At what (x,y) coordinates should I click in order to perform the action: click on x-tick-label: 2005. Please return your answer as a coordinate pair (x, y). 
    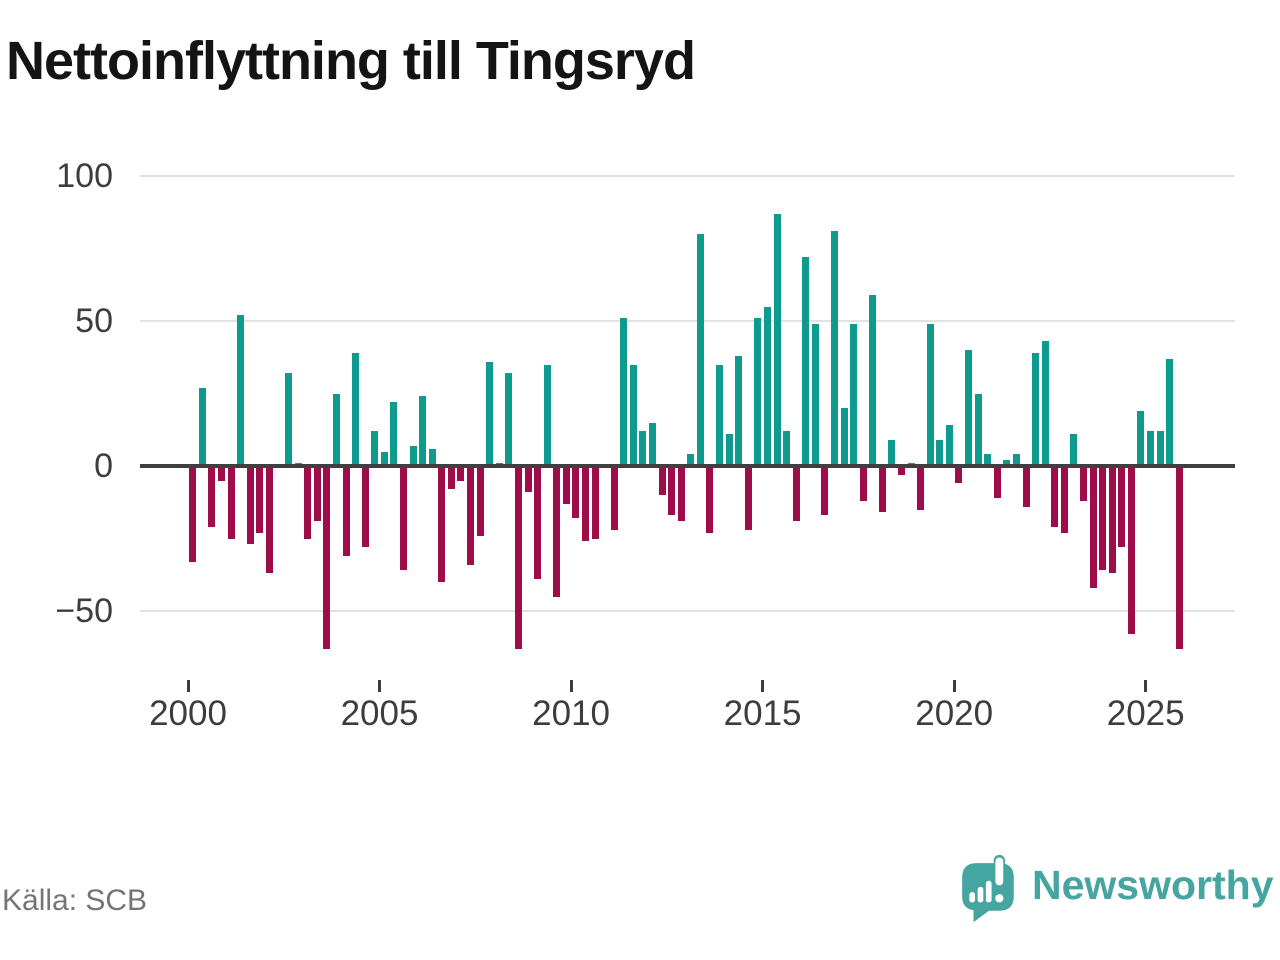
    Looking at the image, I should click on (379, 713).